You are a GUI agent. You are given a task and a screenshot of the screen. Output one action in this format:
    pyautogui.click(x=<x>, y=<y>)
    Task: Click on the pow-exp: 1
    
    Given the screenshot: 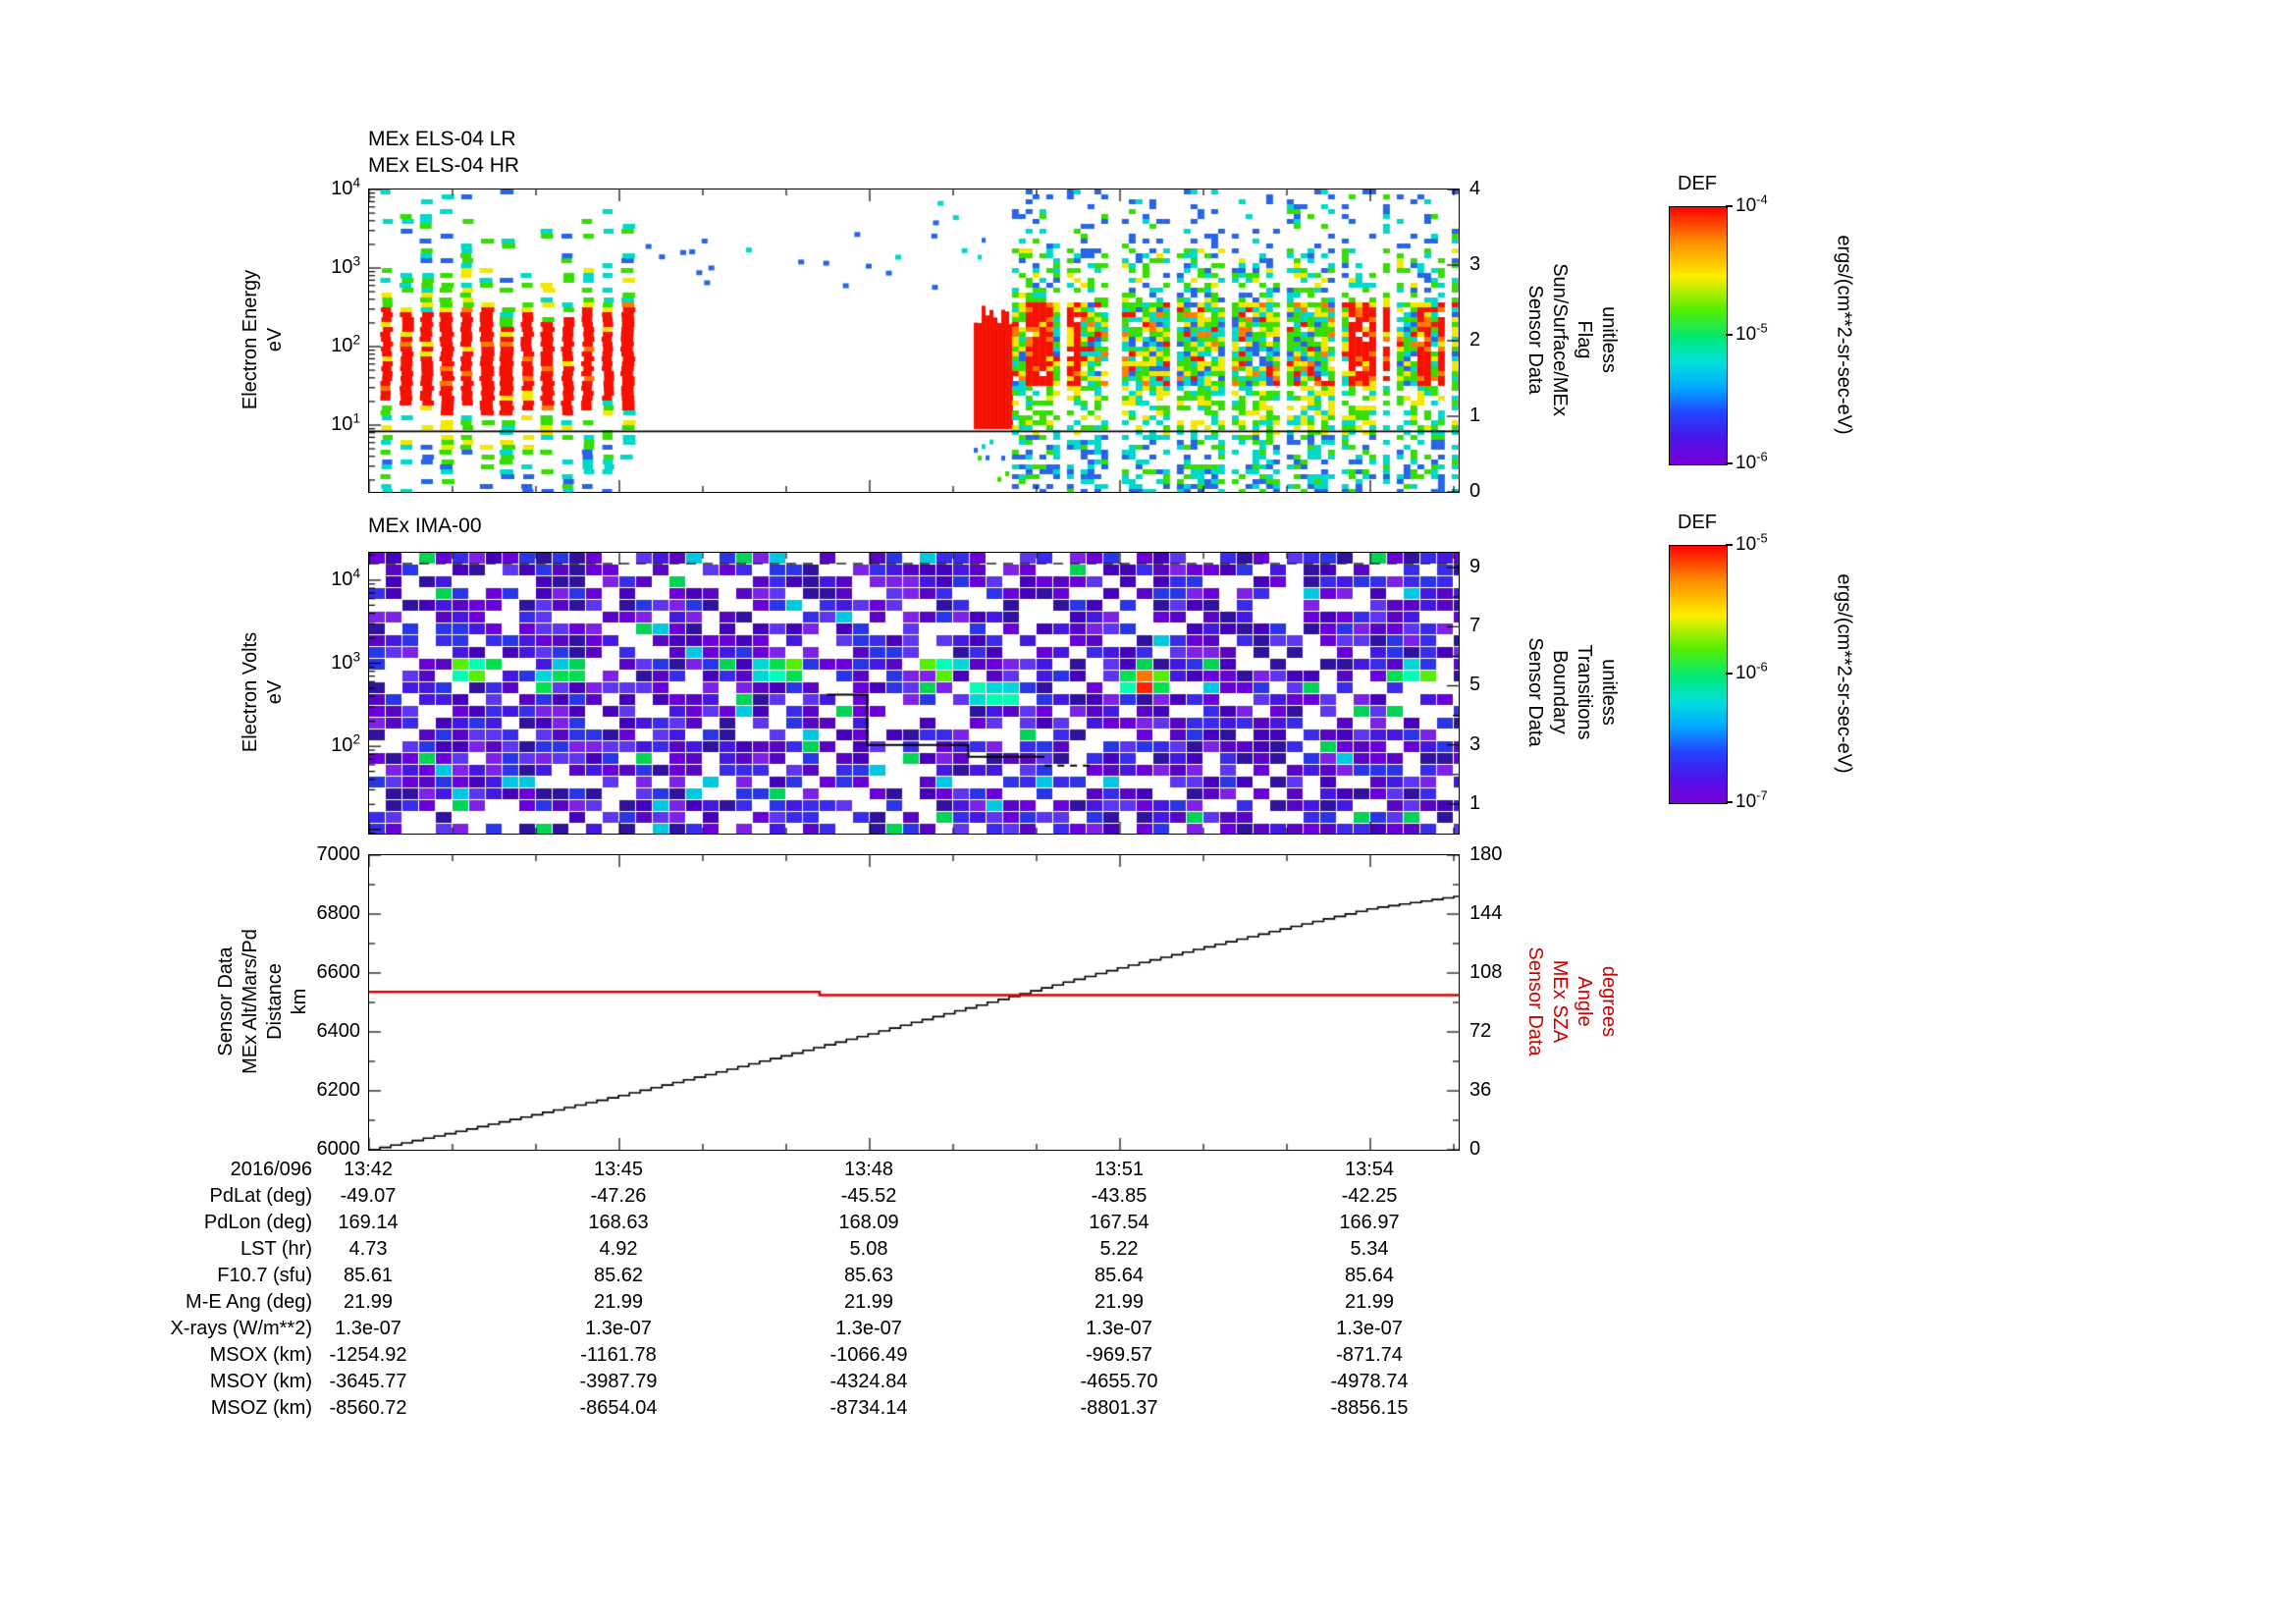 What is the action you would take?
    pyautogui.click(x=356, y=418)
    